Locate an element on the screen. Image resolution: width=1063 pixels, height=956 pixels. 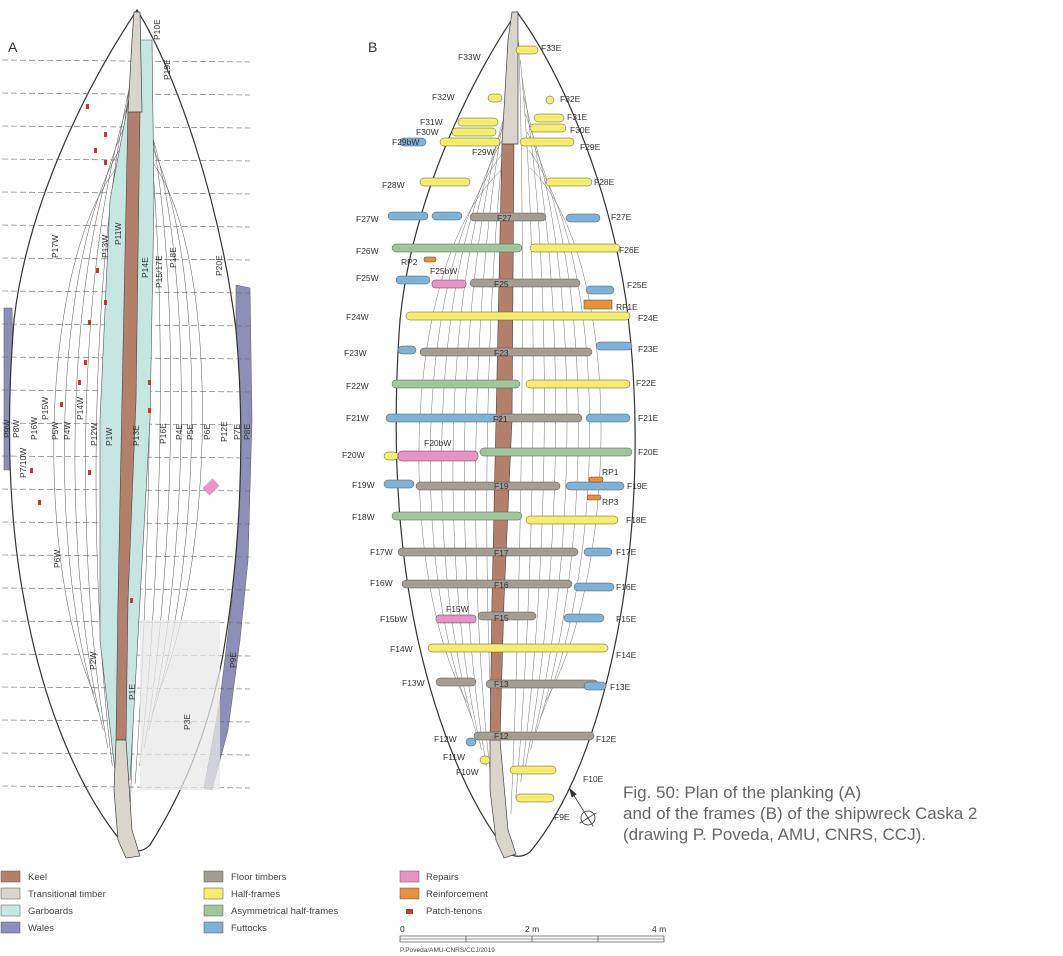
plank-label: P2W is located at coordinates (93, 661).